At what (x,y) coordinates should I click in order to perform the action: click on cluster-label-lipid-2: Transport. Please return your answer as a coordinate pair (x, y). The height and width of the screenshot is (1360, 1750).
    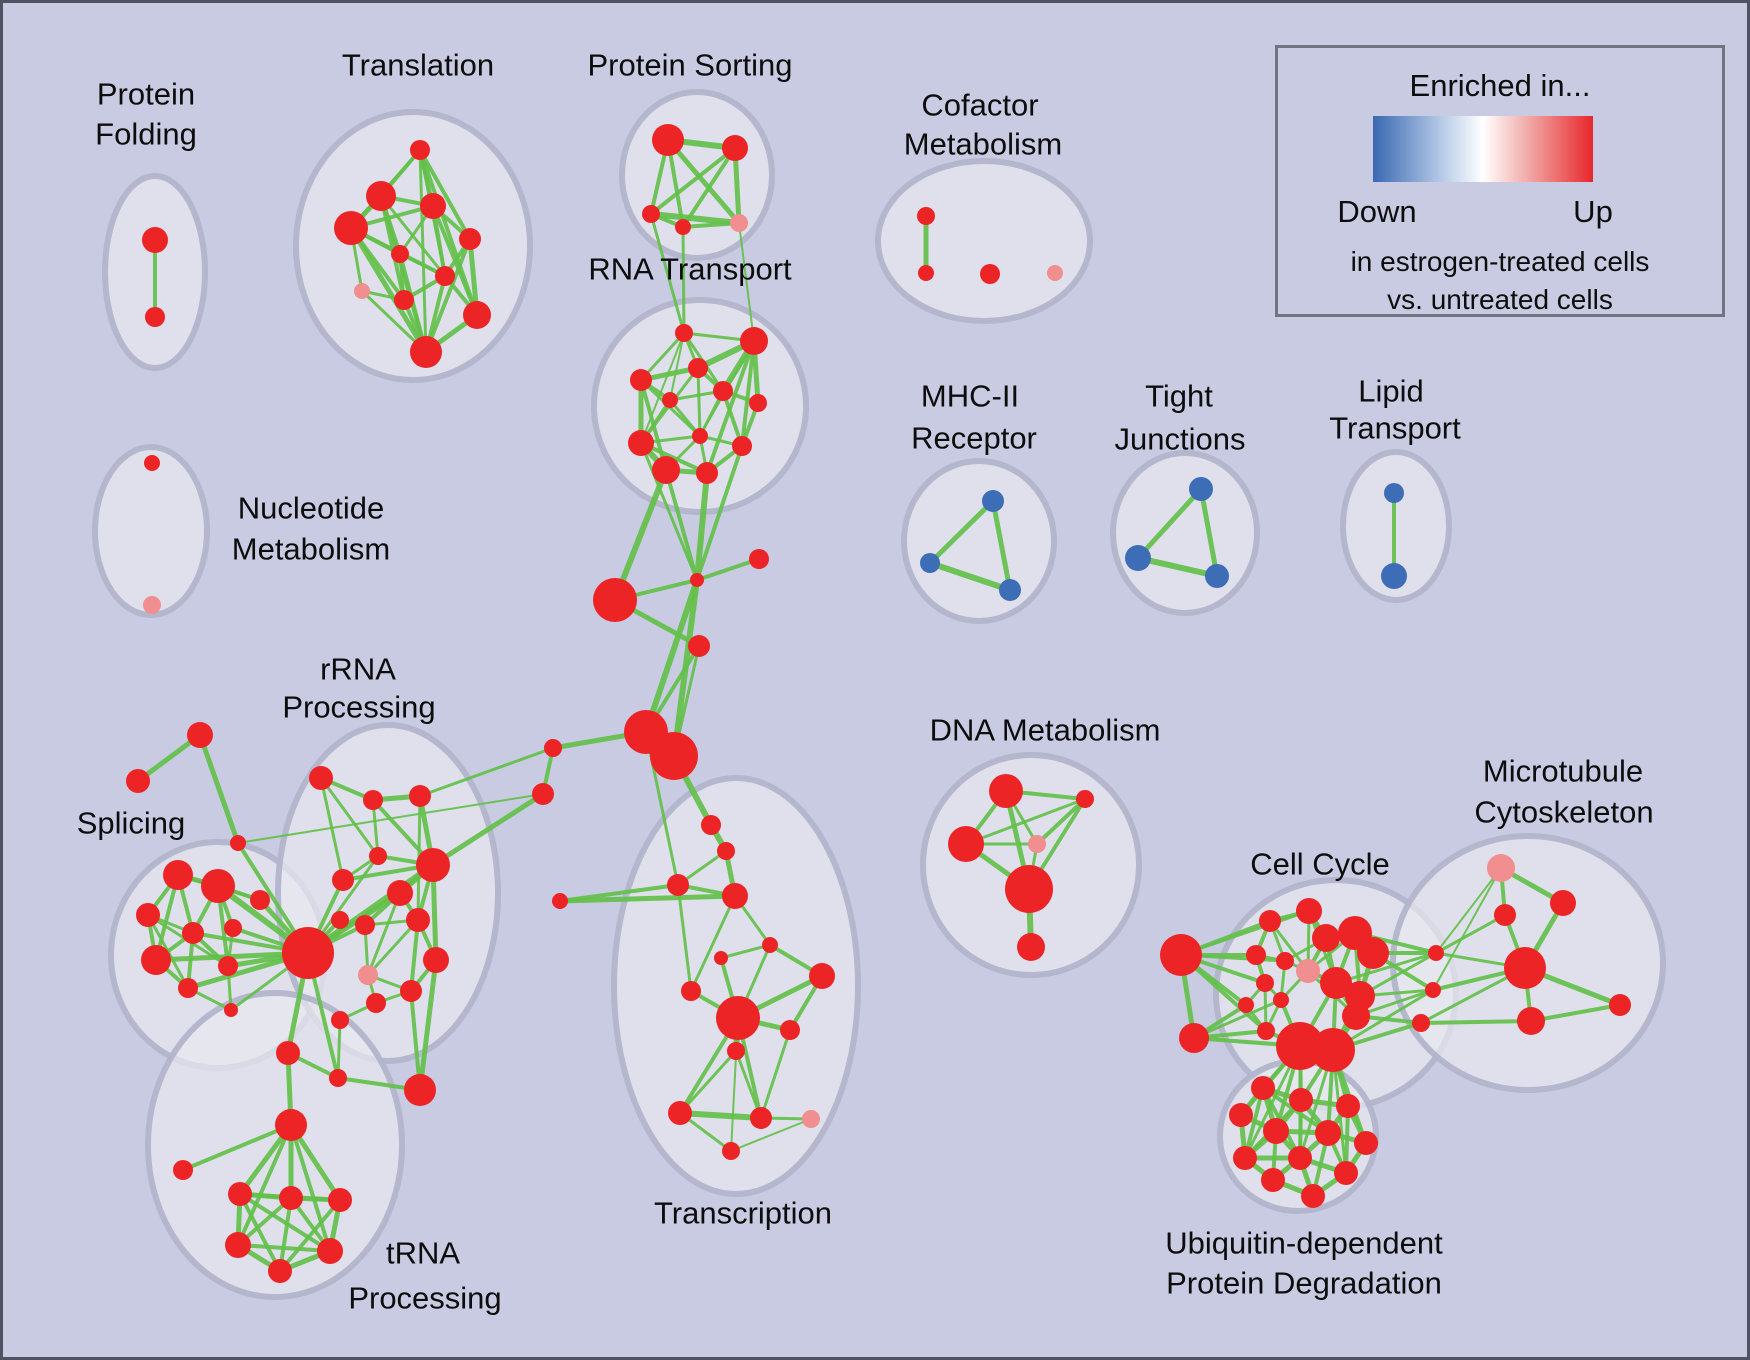
    Looking at the image, I should click on (1395, 428).